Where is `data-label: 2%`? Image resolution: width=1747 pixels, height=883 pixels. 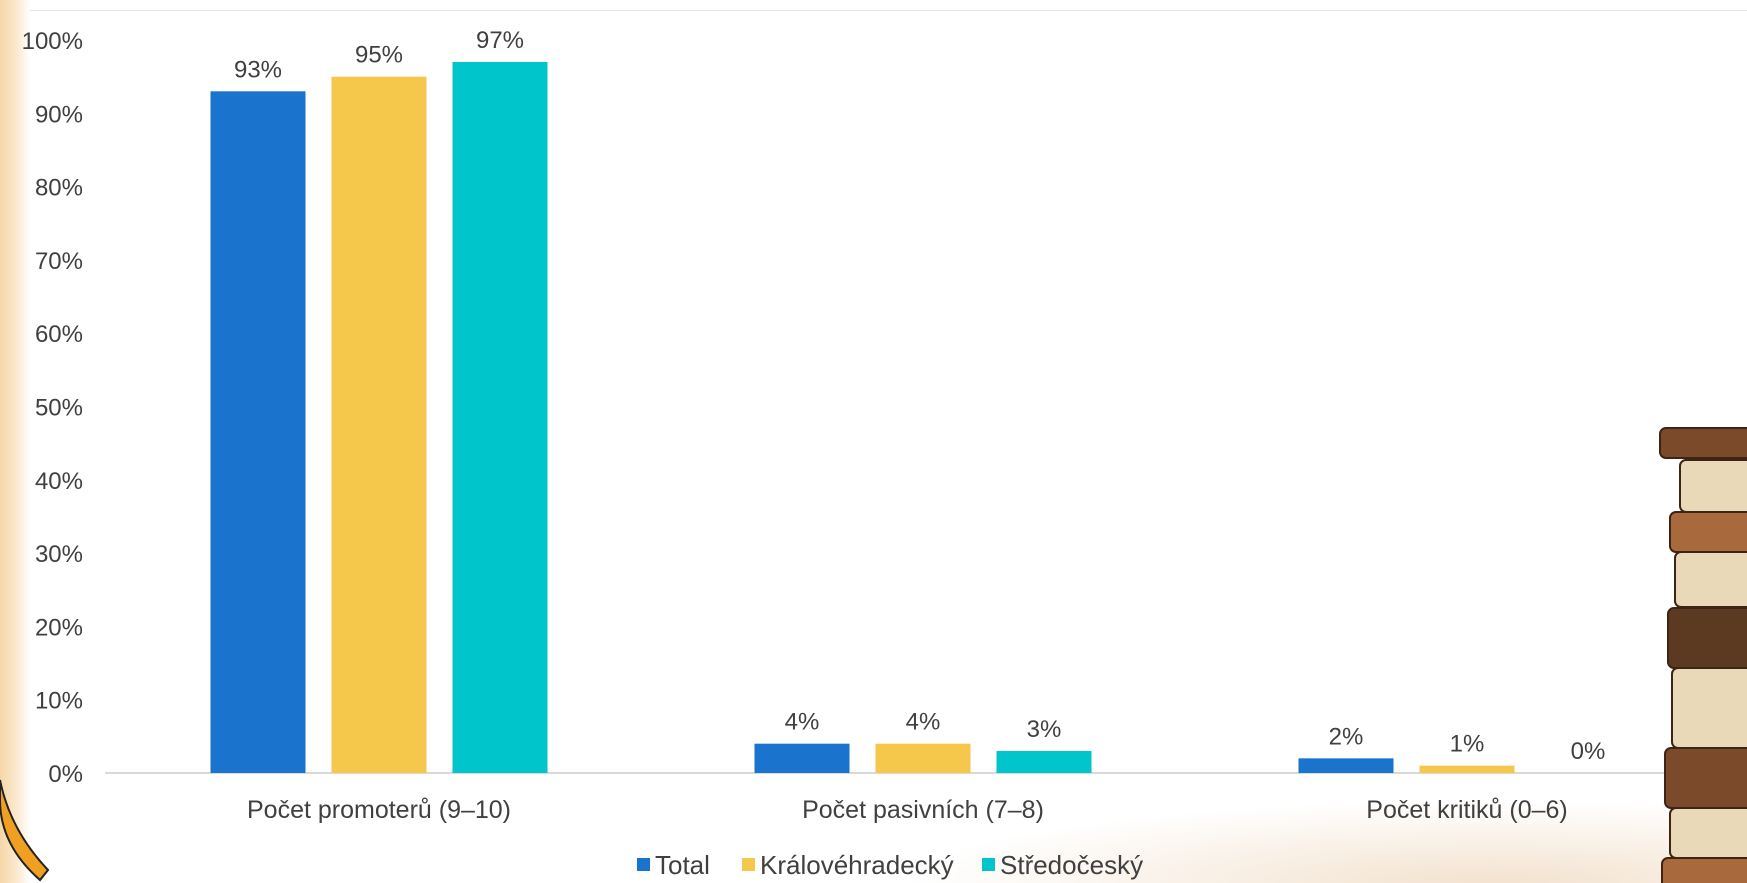 data-label: 2% is located at coordinates (1346, 736).